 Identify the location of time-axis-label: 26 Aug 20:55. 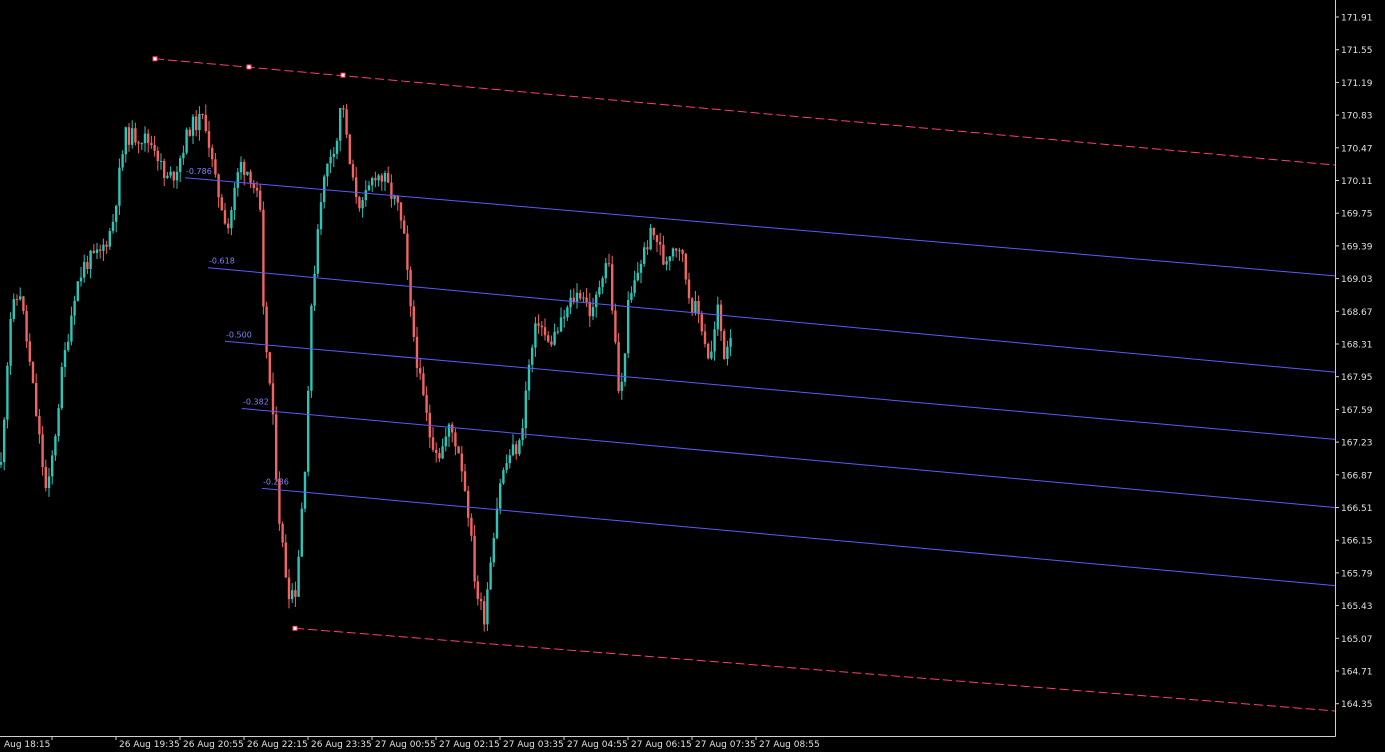
(213, 745).